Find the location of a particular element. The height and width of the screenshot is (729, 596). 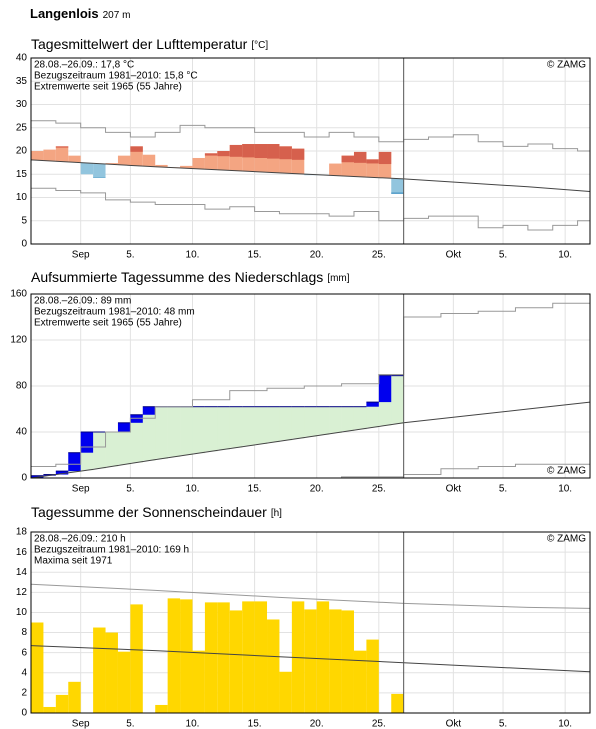

y-tick-label: 12 is located at coordinates (22, 592).